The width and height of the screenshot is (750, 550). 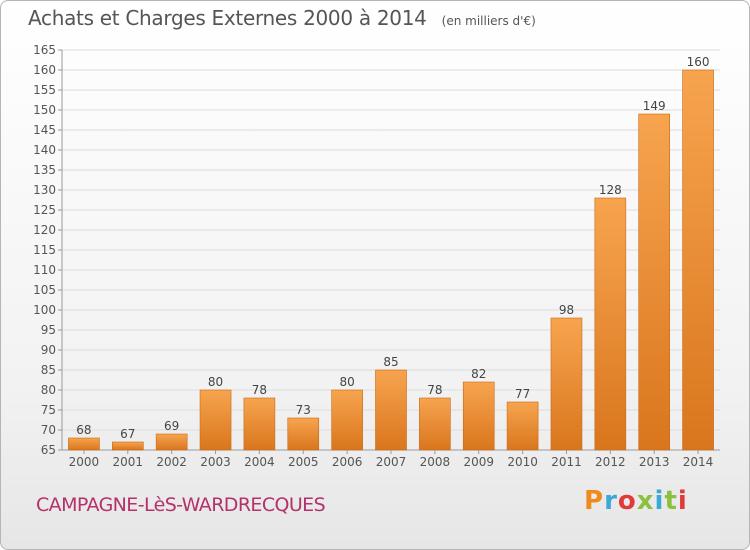 I want to click on logo-letter: x, so click(x=645, y=501).